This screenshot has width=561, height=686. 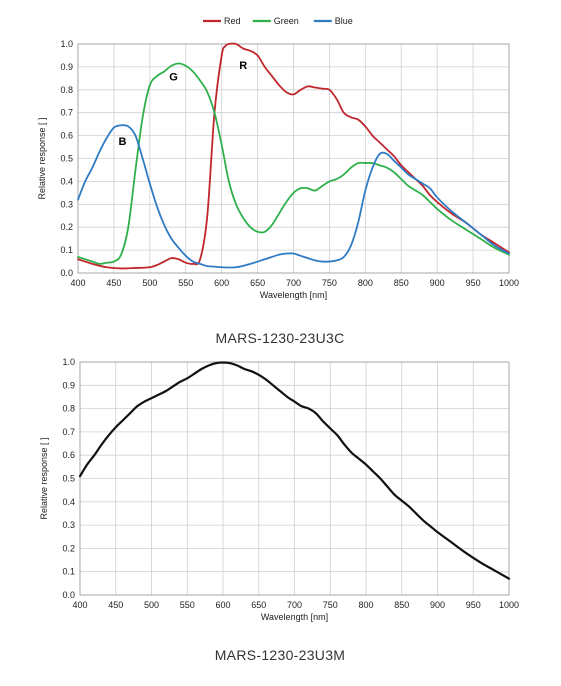 What do you see at coordinates (173, 78) in the screenshot?
I see `annotation-g: G` at bounding box center [173, 78].